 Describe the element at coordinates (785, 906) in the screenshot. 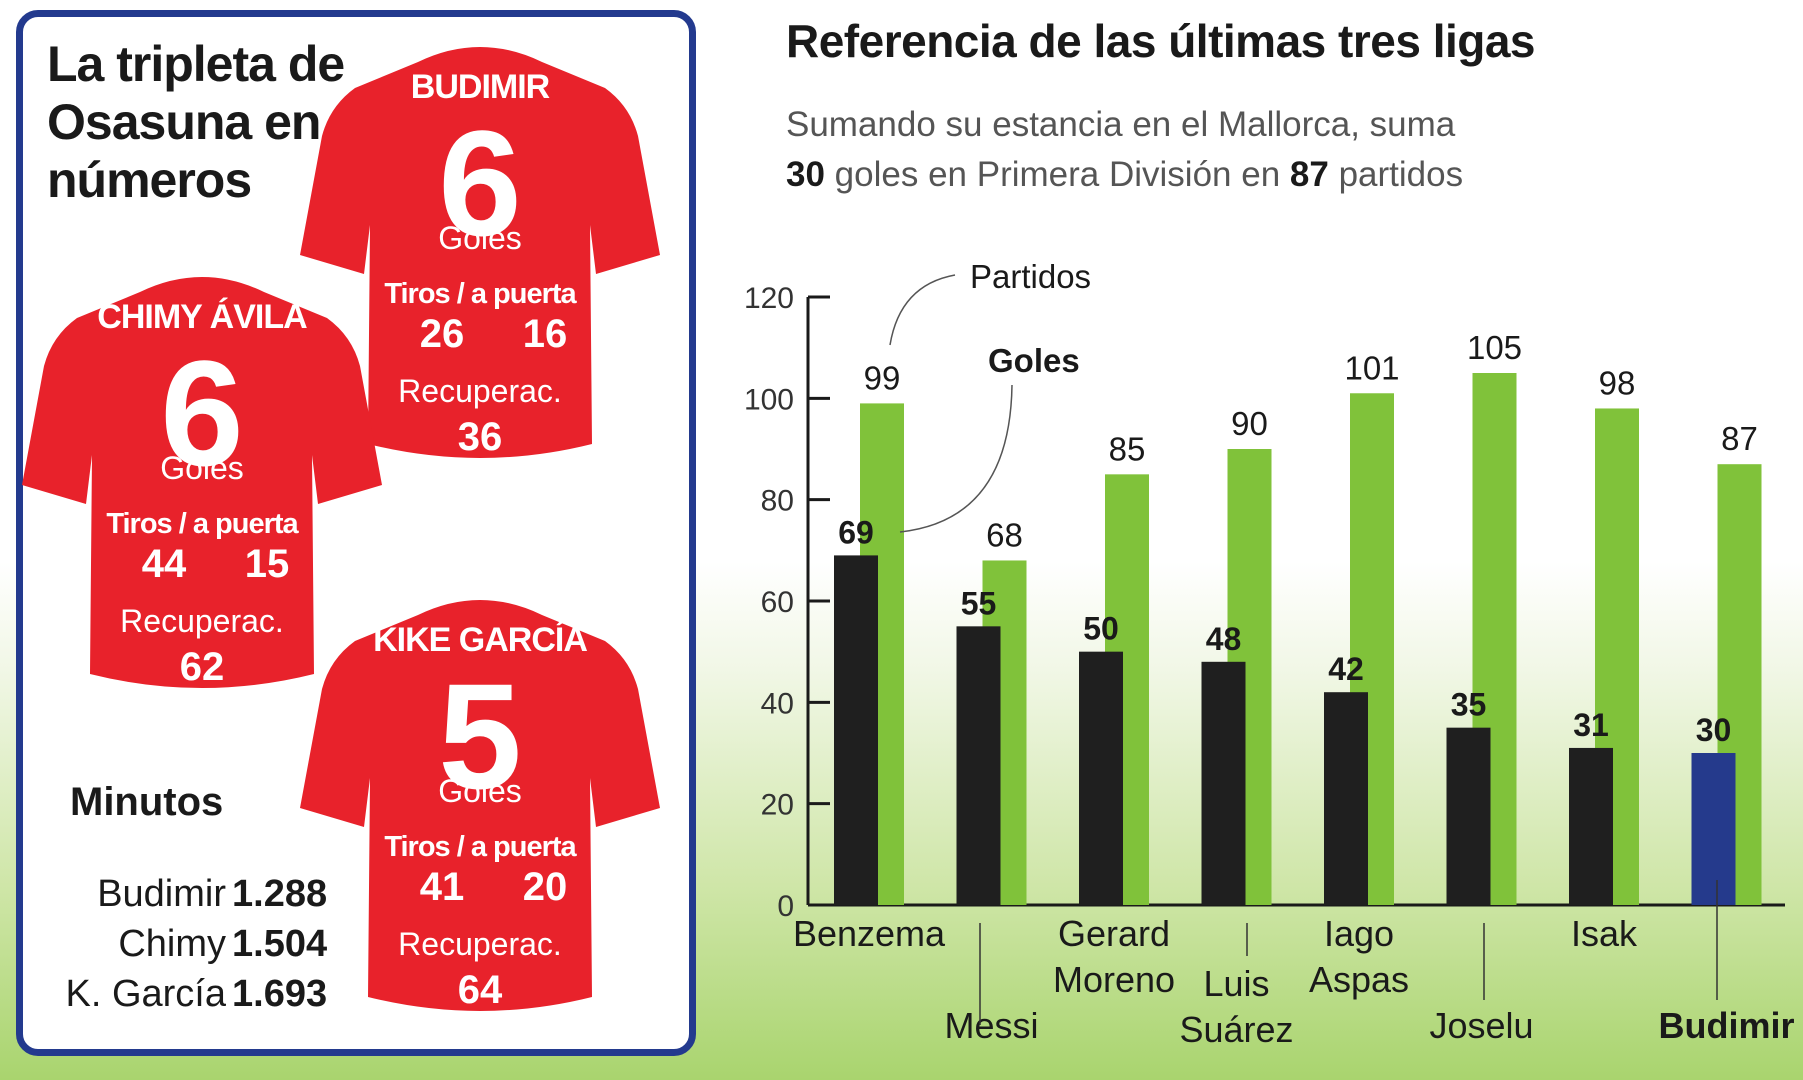

I see `y-tick-label: 0` at that location.